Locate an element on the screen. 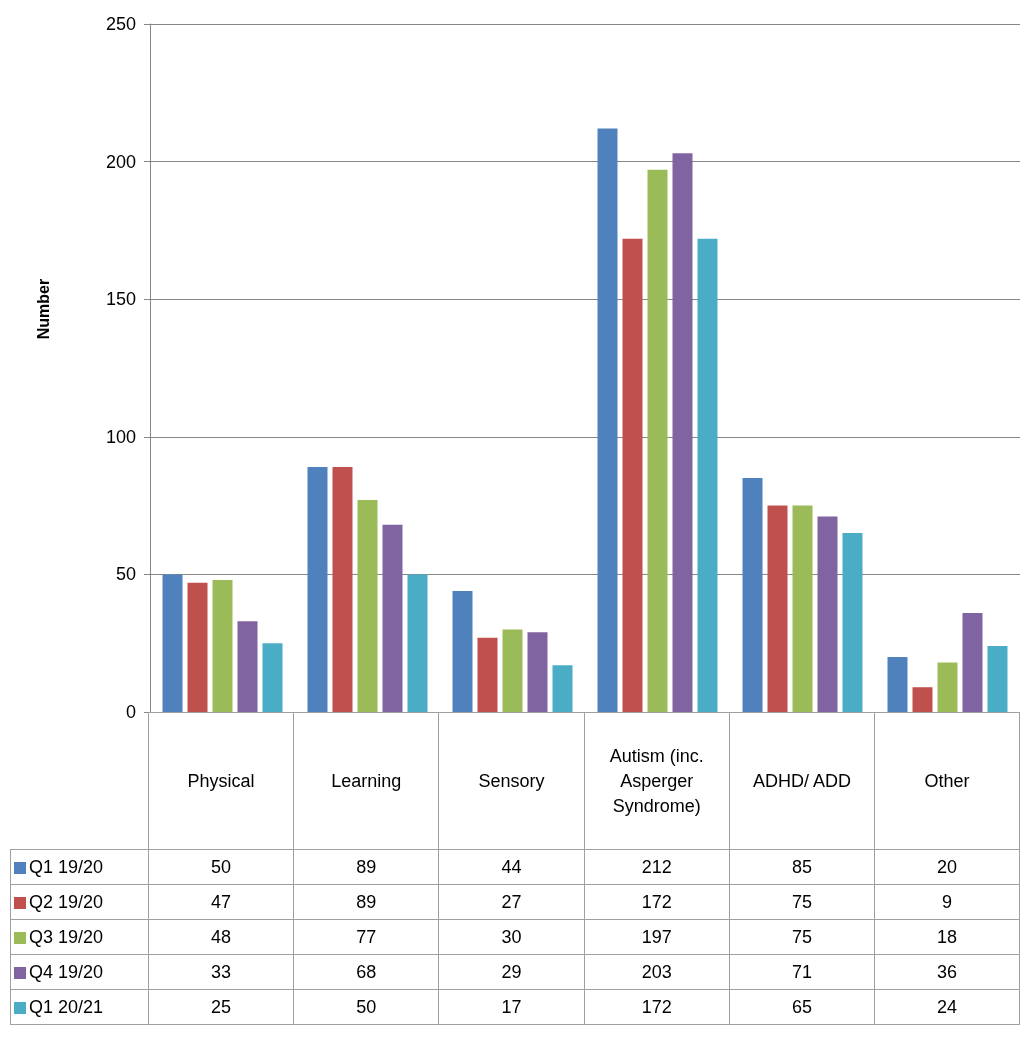 This screenshot has height=1054, width=1020. legend-label: Q4 19/20 is located at coordinates (79, 972).